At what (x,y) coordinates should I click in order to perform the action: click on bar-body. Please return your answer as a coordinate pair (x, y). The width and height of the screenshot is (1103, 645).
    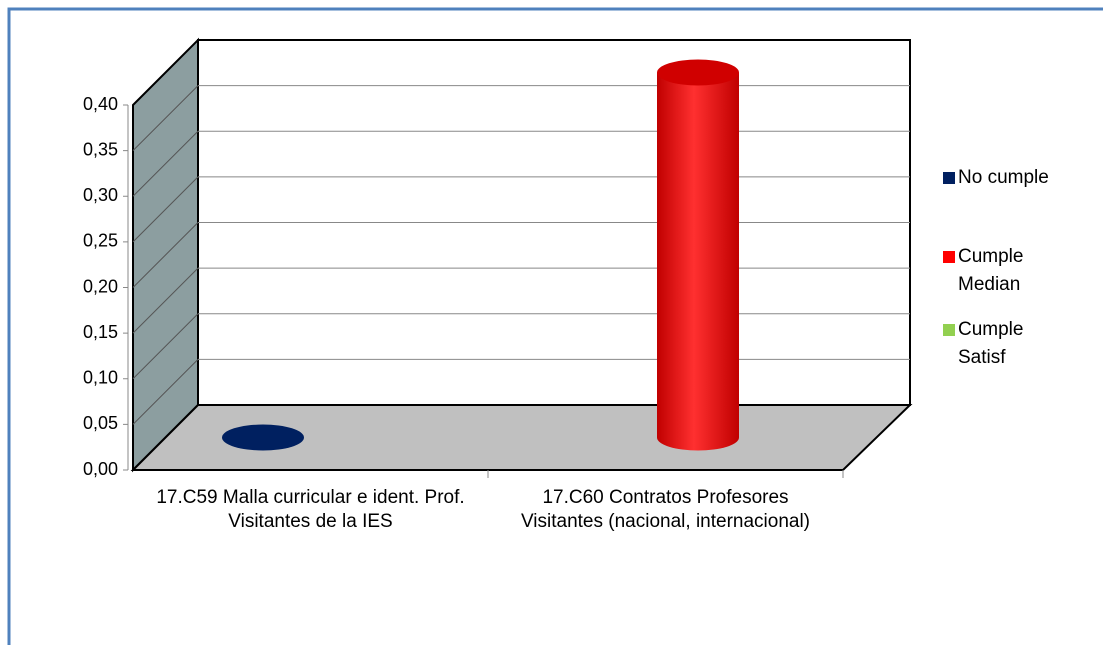
    Looking at the image, I should click on (698, 255).